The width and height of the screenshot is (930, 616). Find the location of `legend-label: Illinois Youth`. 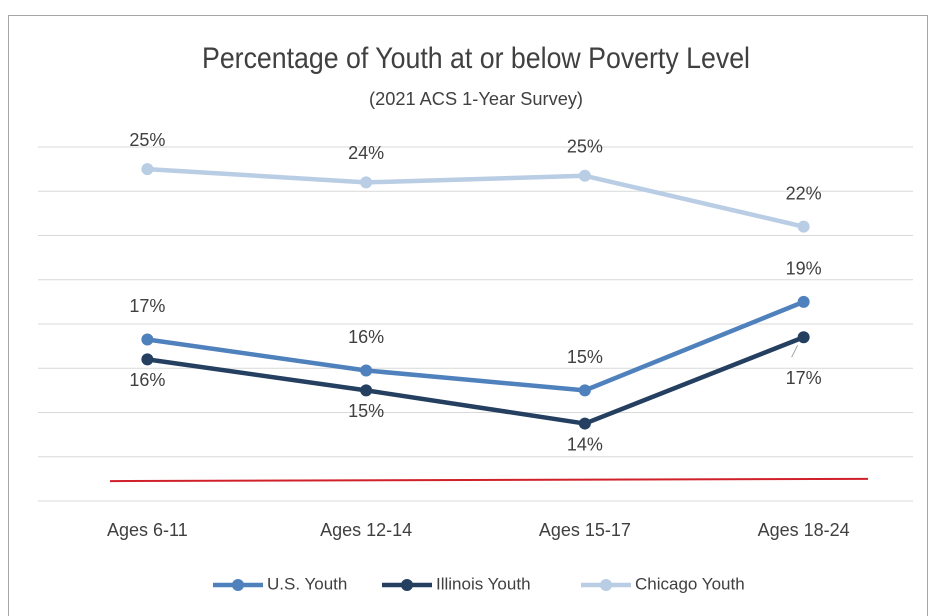

legend-label: Illinois Youth is located at coordinates (483, 583).